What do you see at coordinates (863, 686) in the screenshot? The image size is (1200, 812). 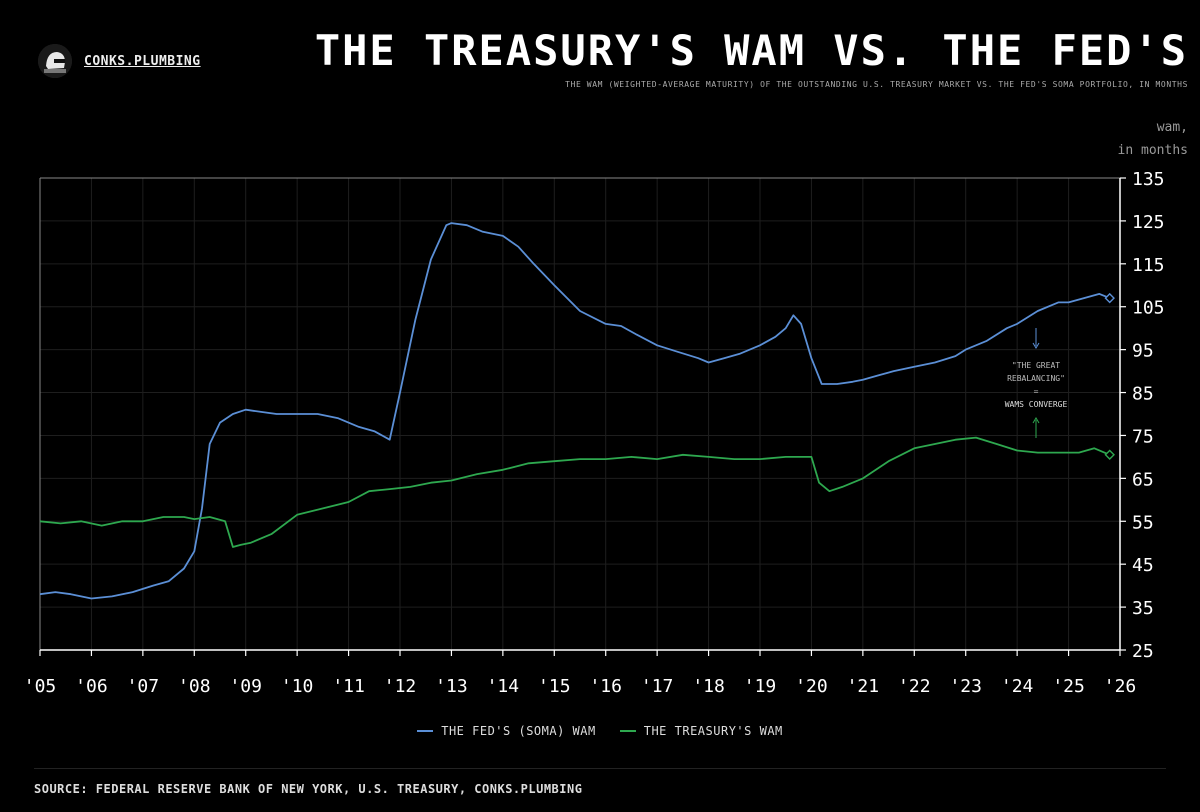 I see `x-tick-label: '21` at bounding box center [863, 686].